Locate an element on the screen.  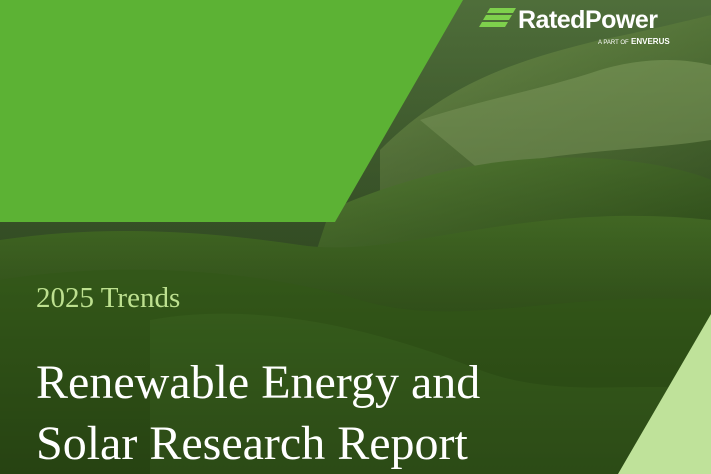
title-line: Solar Research Report is located at coordinates (252, 443).